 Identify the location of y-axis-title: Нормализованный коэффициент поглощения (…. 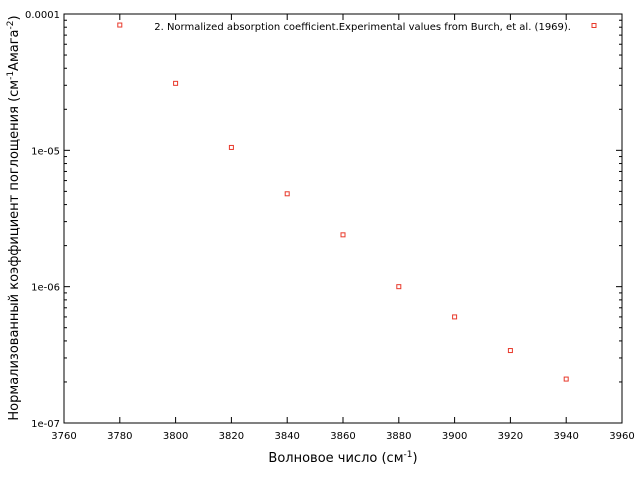
(14, 217).